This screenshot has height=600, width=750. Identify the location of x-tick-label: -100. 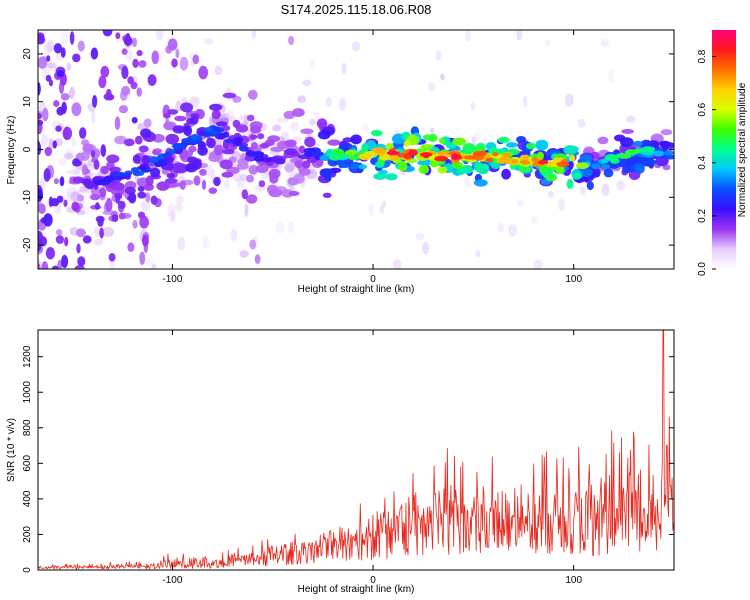
(172, 279).